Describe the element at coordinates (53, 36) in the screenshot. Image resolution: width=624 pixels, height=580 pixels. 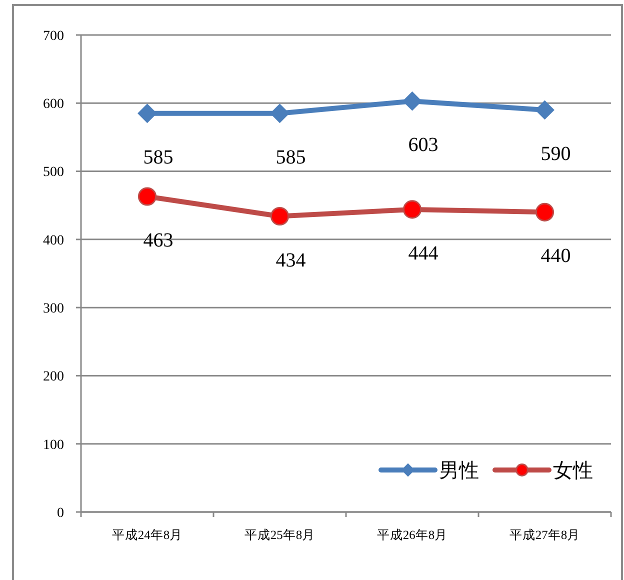
I see `y-tick-label: 700` at that location.